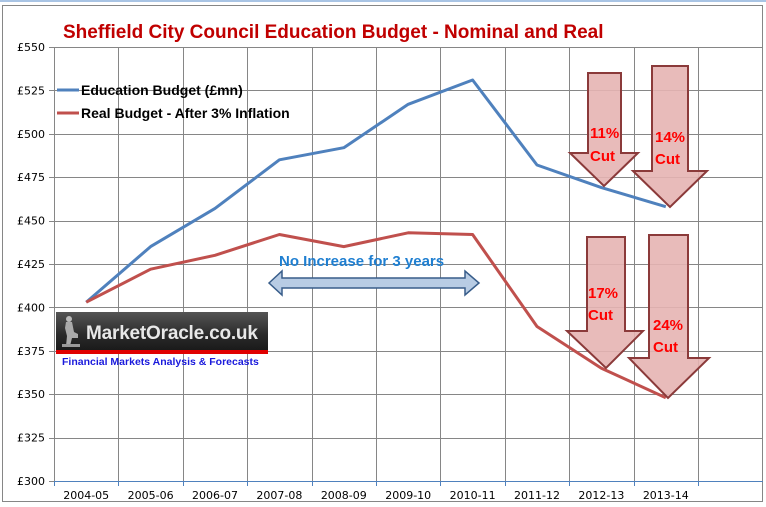 The image size is (766, 507). What do you see at coordinates (31, 90) in the screenshot?
I see `y-tick-label: £525` at bounding box center [31, 90].